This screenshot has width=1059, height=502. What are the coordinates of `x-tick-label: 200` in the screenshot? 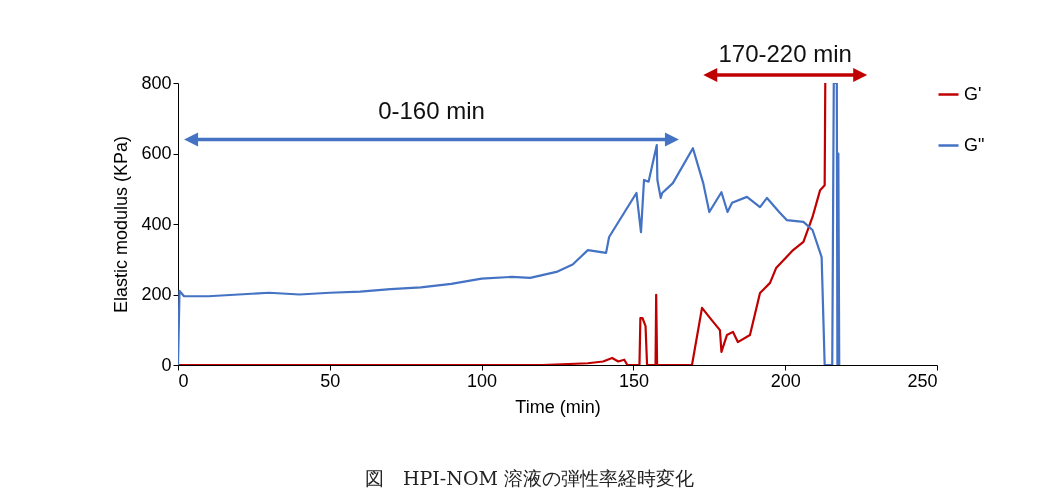 It's located at (785, 380).